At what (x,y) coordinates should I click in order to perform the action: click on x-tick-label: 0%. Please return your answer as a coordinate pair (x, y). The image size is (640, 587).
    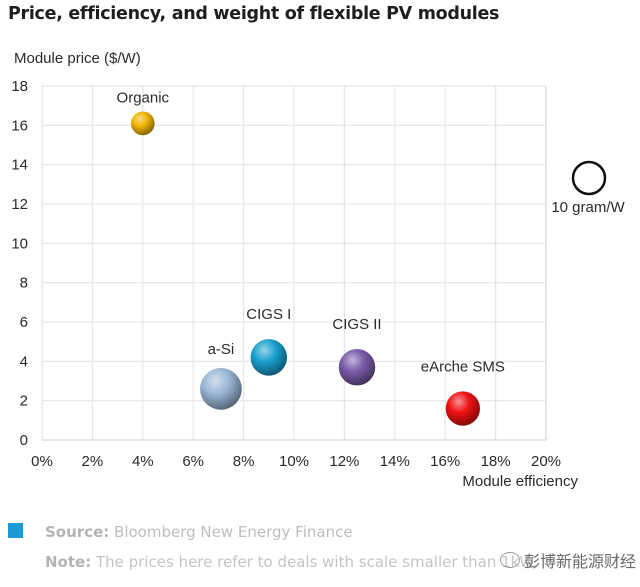
    Looking at the image, I should click on (42, 461).